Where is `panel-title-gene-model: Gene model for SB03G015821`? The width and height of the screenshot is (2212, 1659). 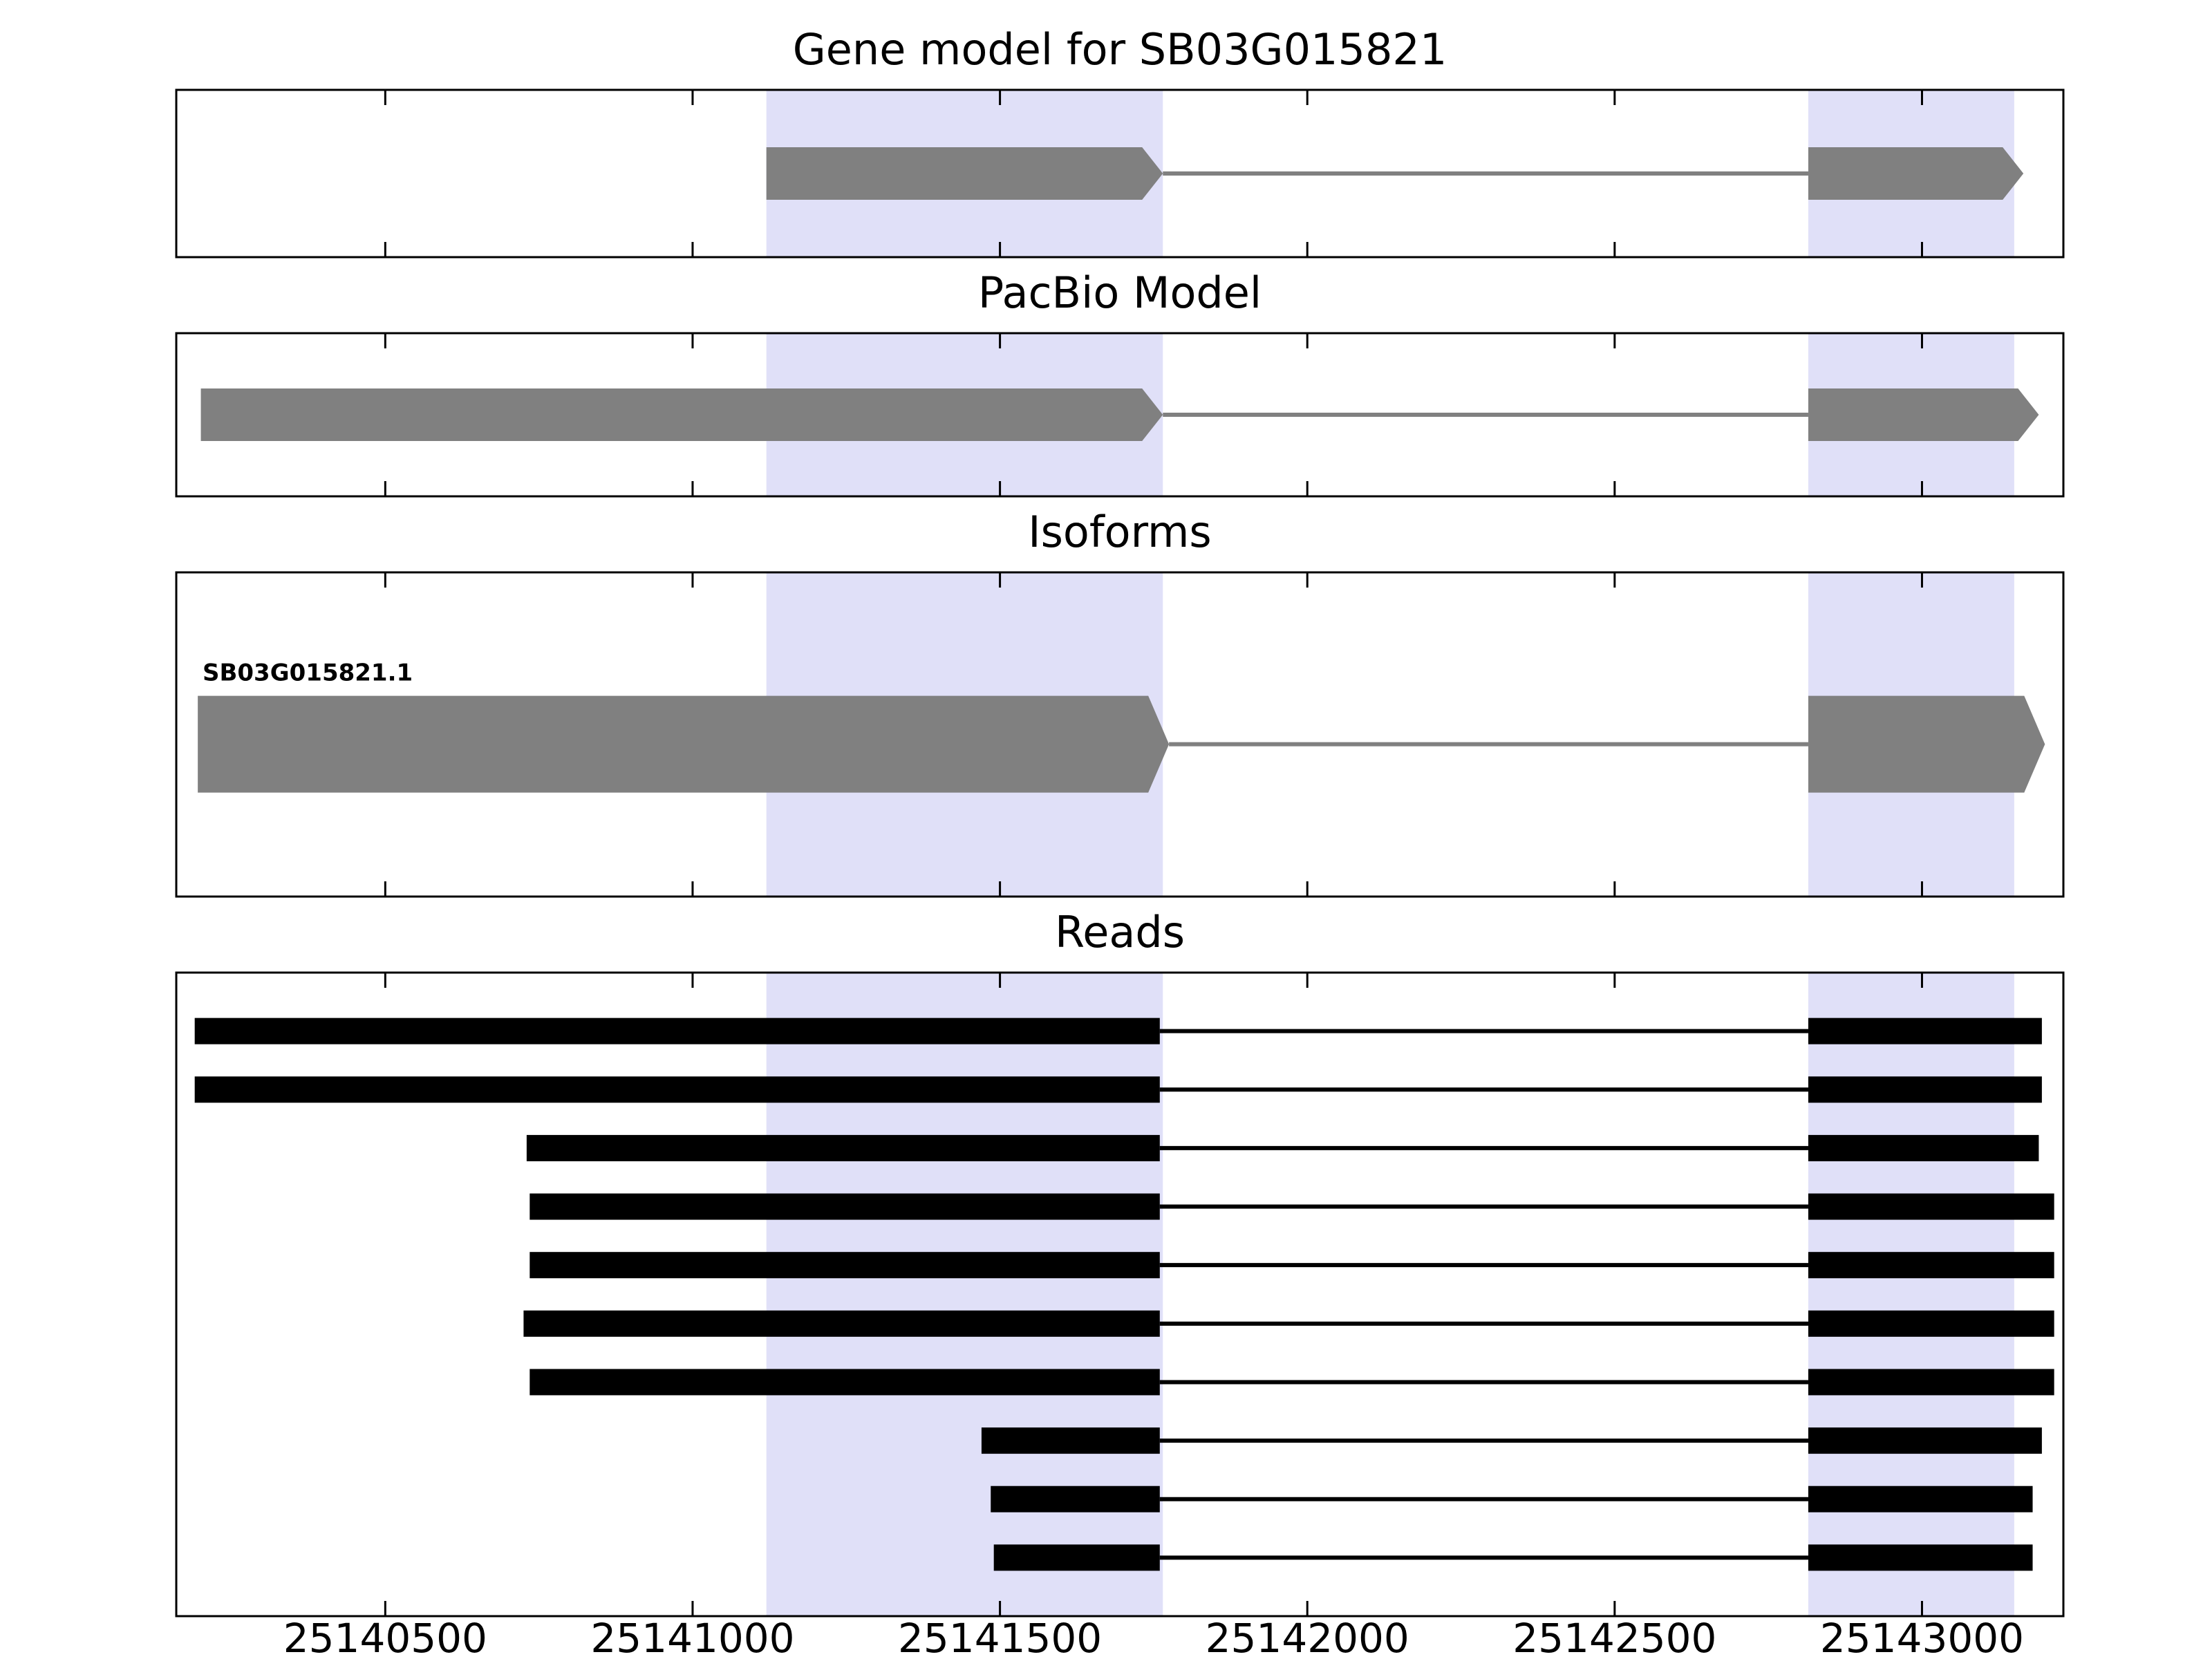
panel-title-gene-model: Gene model for SB03G015821 is located at coordinates (1119, 49).